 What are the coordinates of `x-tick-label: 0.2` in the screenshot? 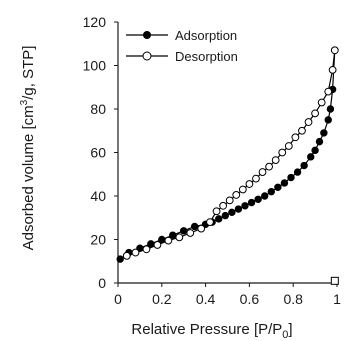 It's located at (162, 299).